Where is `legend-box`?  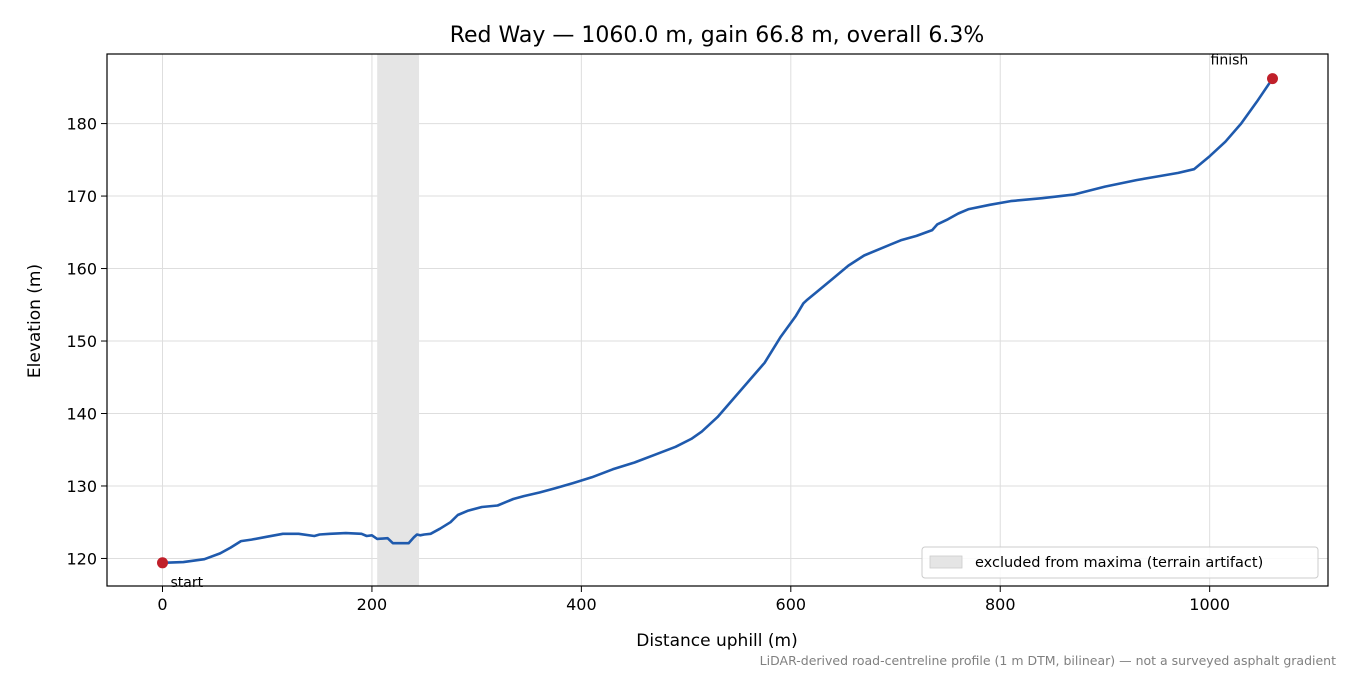
legend-box is located at coordinates (1120, 562).